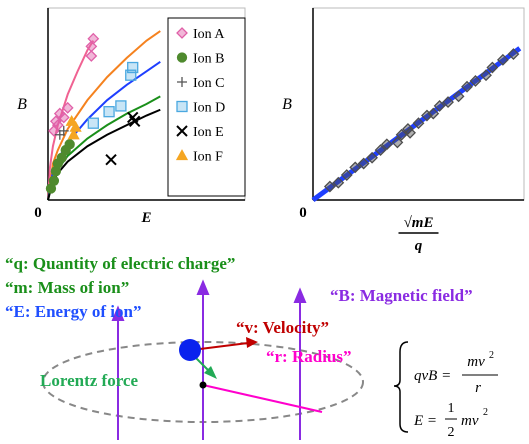 Image resolution: width=529 pixels, height=444 pixels. What do you see at coordinates (451, 432) in the screenshot?
I see `eq2-den: 2` at bounding box center [451, 432].